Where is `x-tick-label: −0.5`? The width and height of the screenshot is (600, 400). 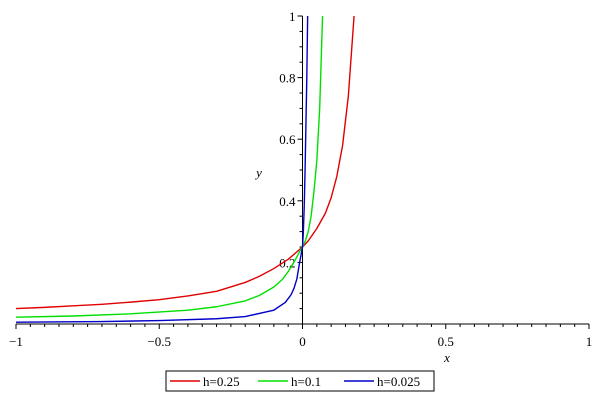 x-tick-label: −0.5 is located at coordinates (159, 341).